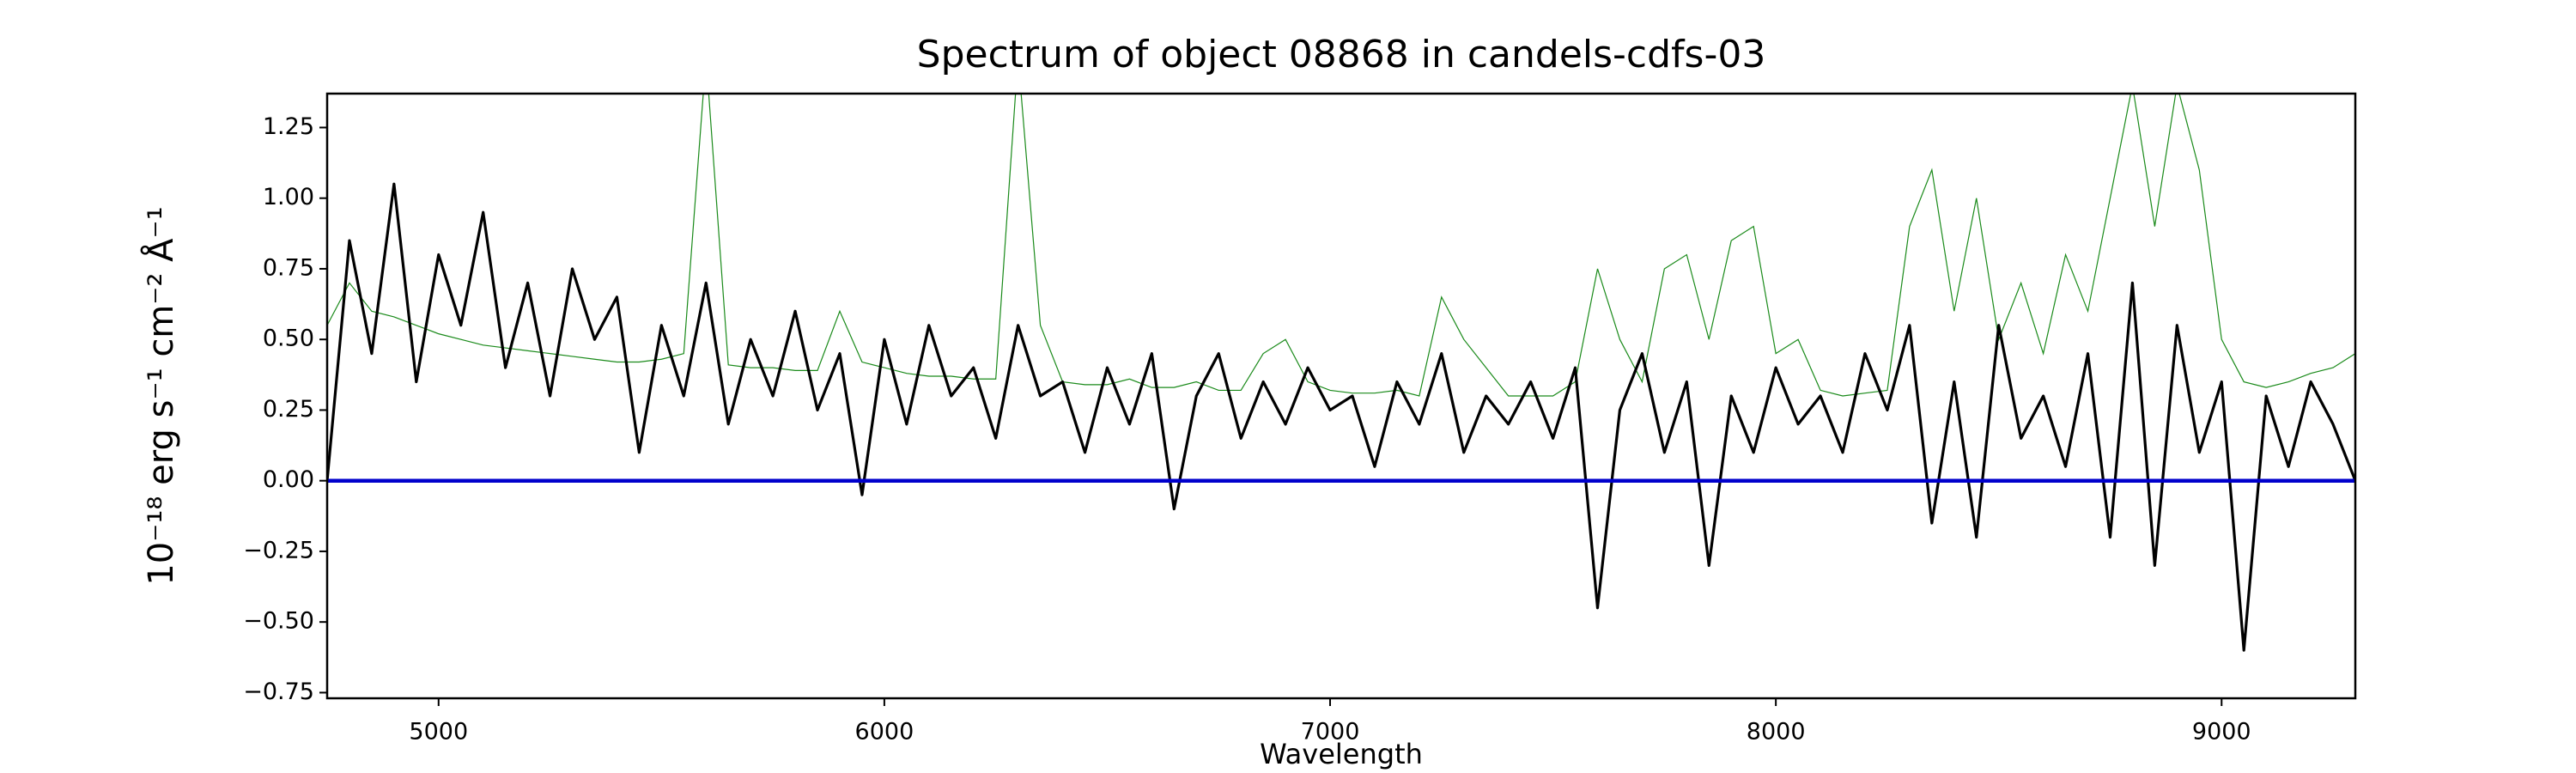 The width and height of the screenshot is (2576, 773). I want to click on y-tick-label: −0.25, so click(279, 550).